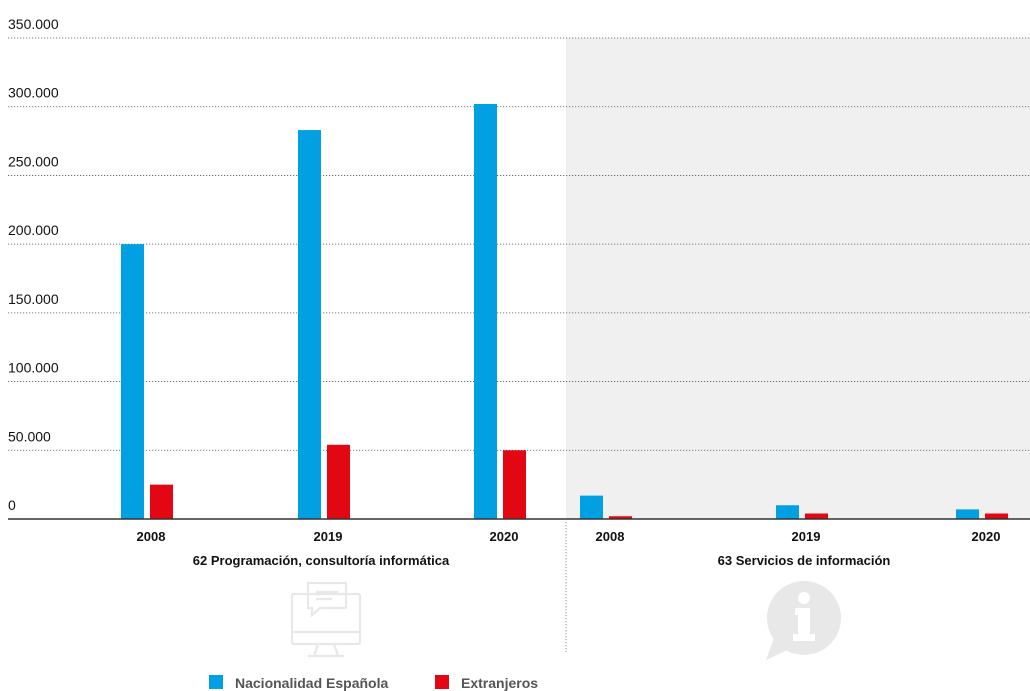  What do you see at coordinates (33, 230) in the screenshot?
I see `y-tick-label: 200.000` at bounding box center [33, 230].